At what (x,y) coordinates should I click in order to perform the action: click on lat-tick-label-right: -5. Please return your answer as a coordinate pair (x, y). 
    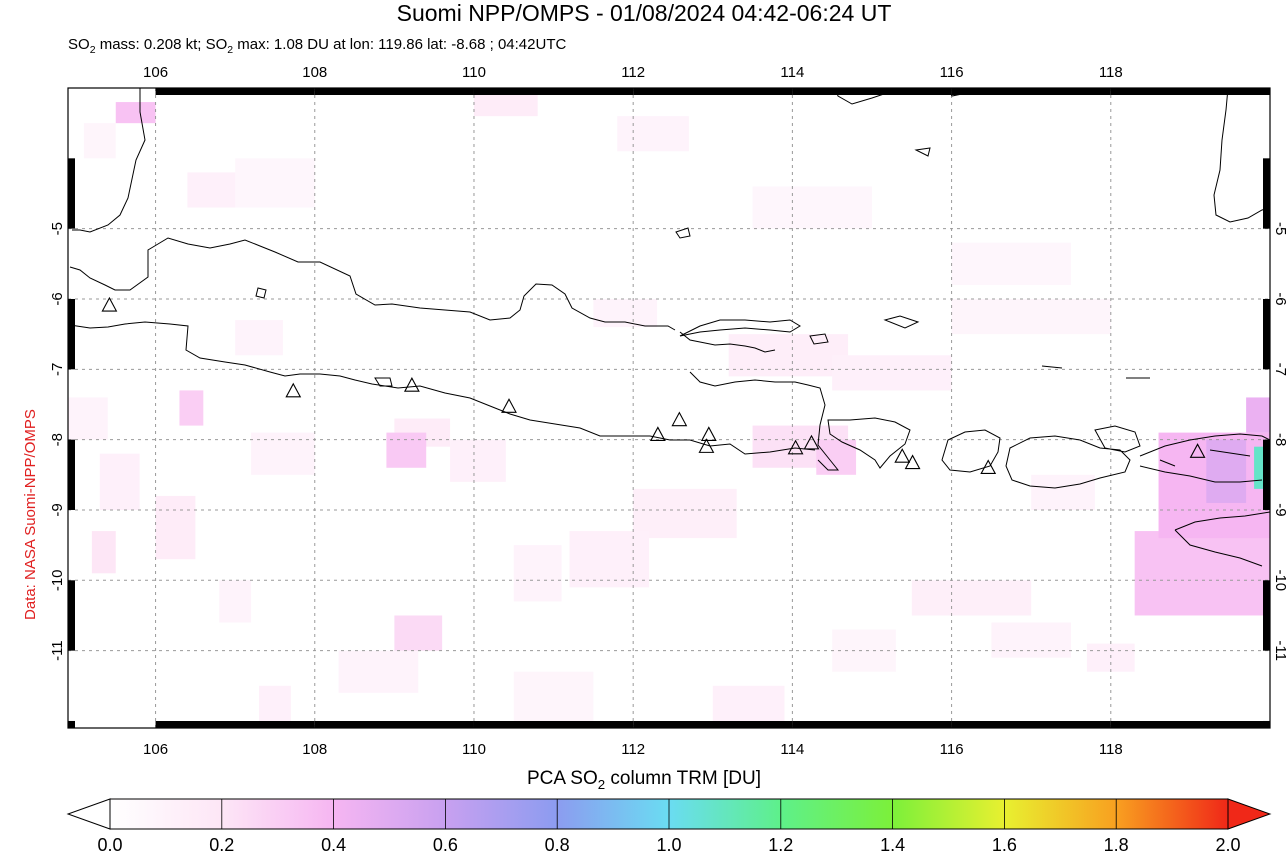
    Looking at the image, I should click on (1280, 228).